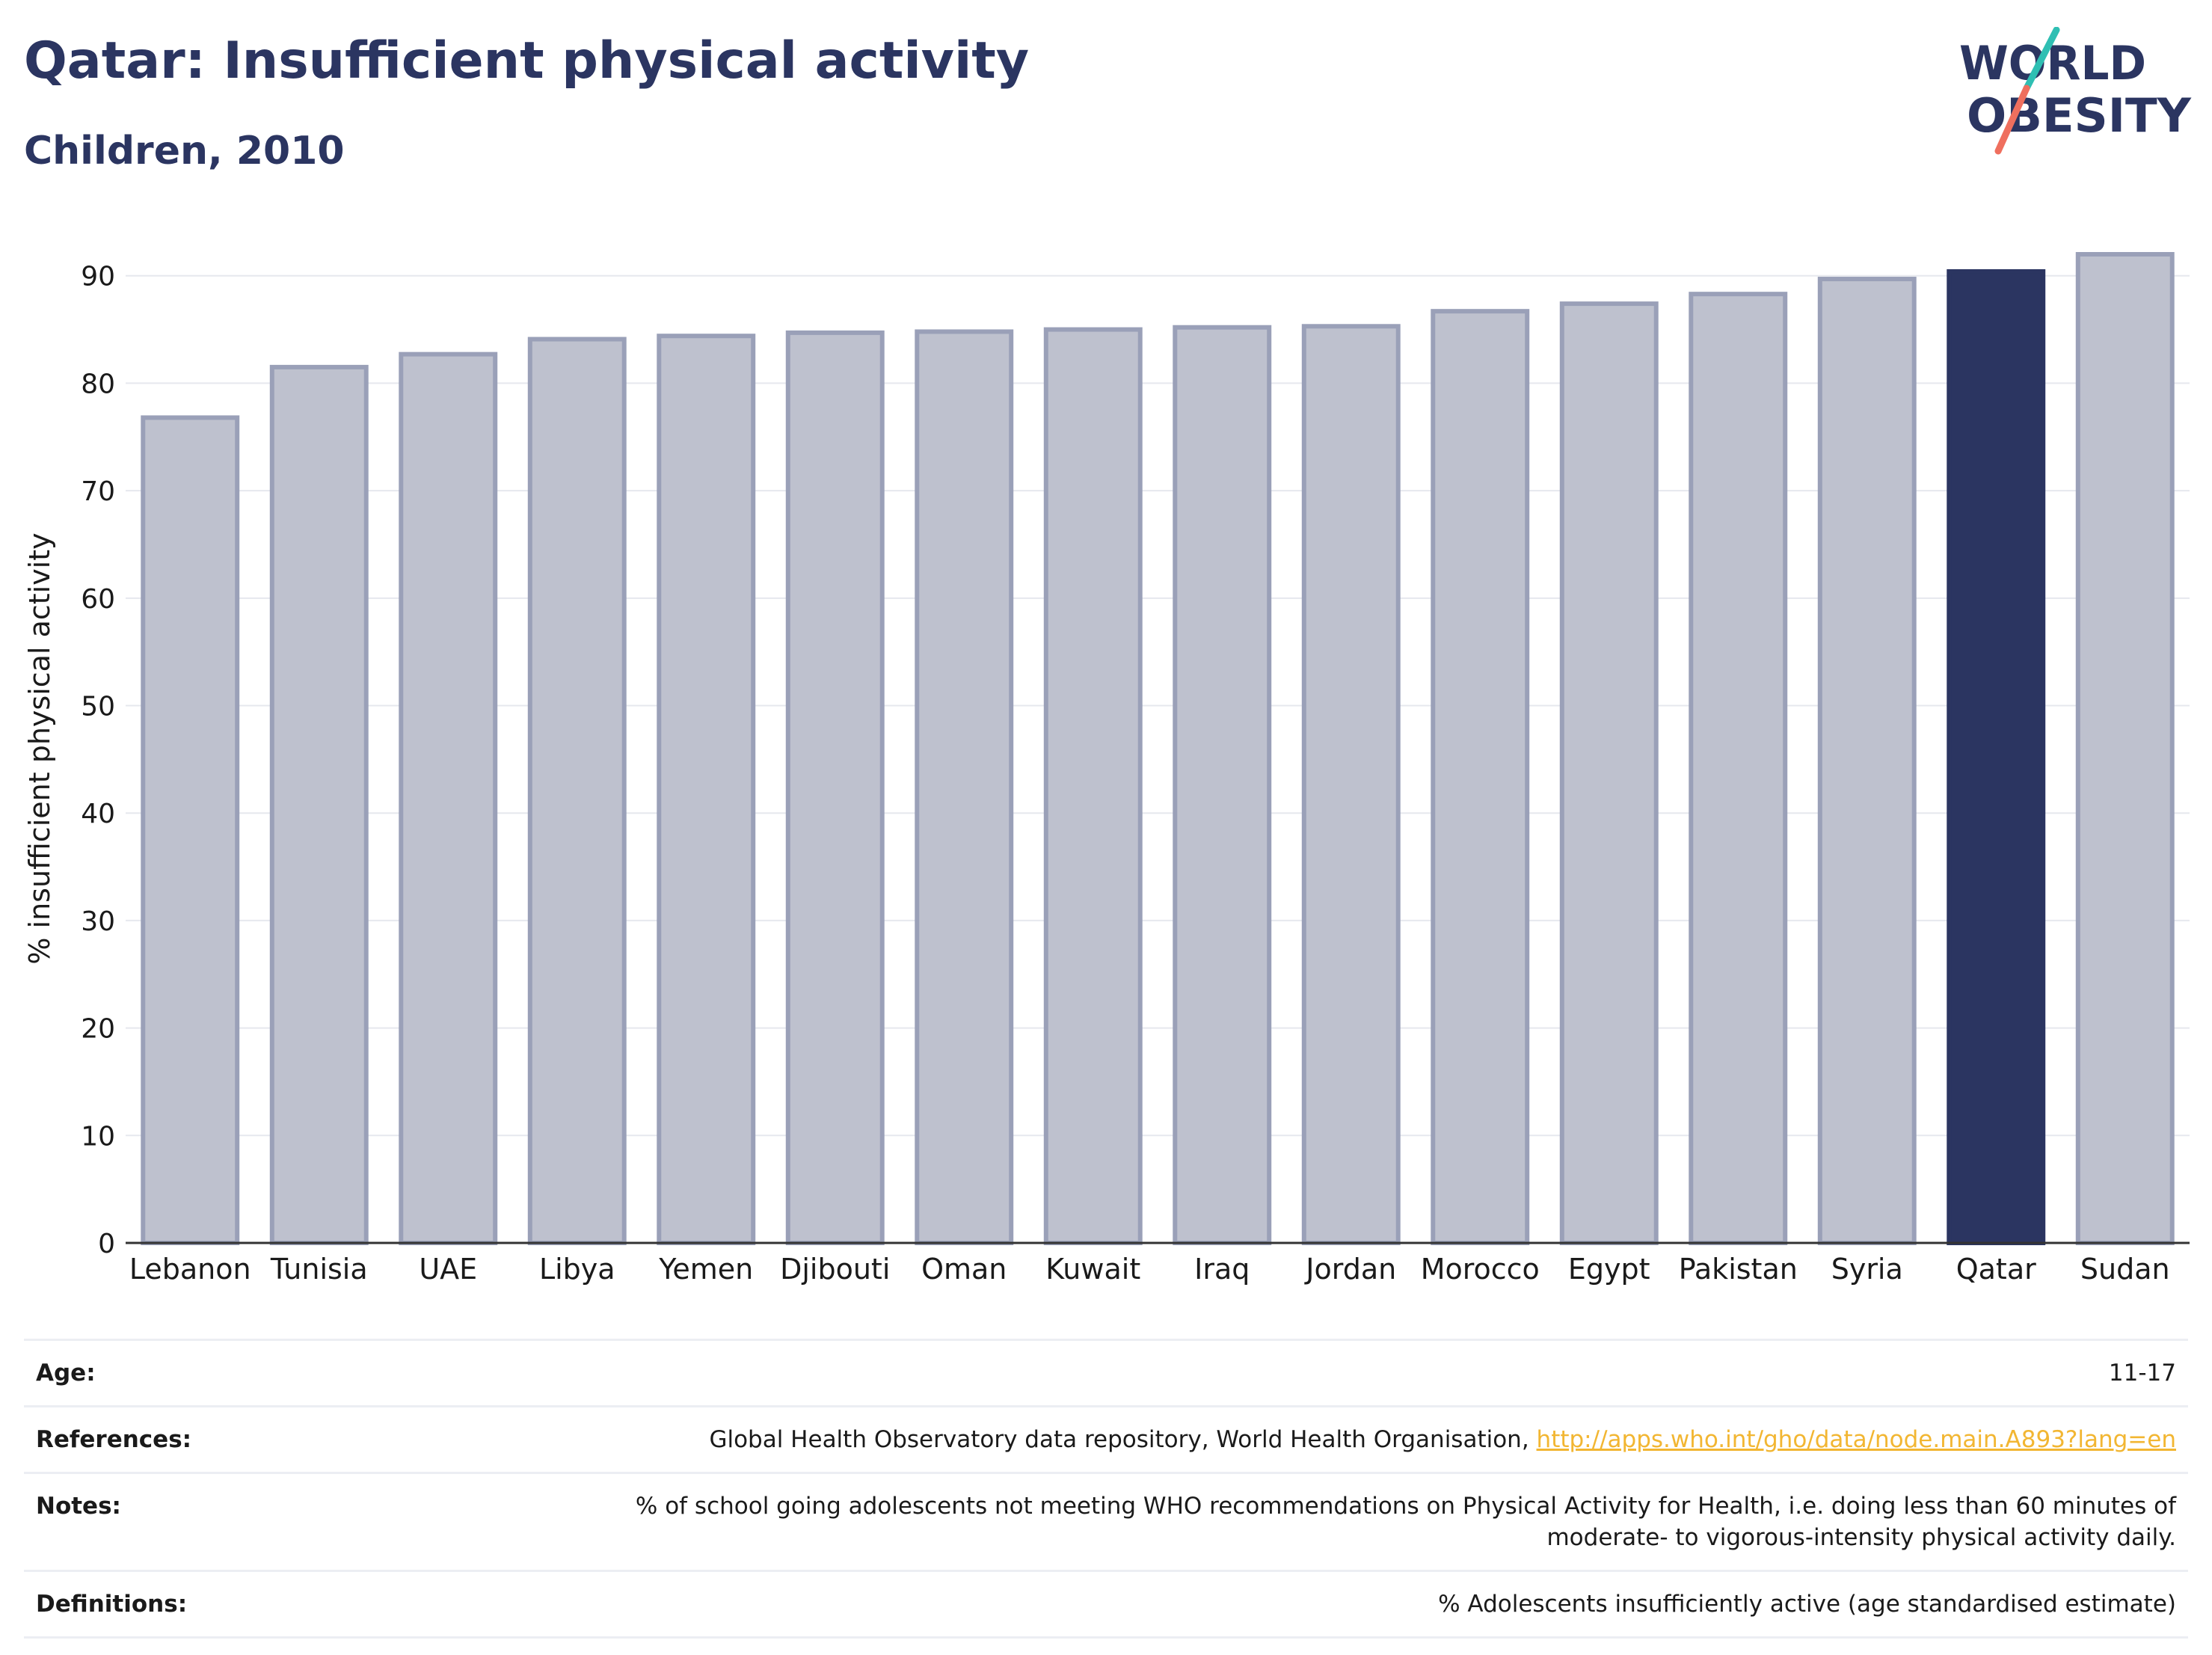 This screenshot has height=1655, width=2212. What do you see at coordinates (1480, 777) in the screenshot?
I see `bar-morocco` at bounding box center [1480, 777].